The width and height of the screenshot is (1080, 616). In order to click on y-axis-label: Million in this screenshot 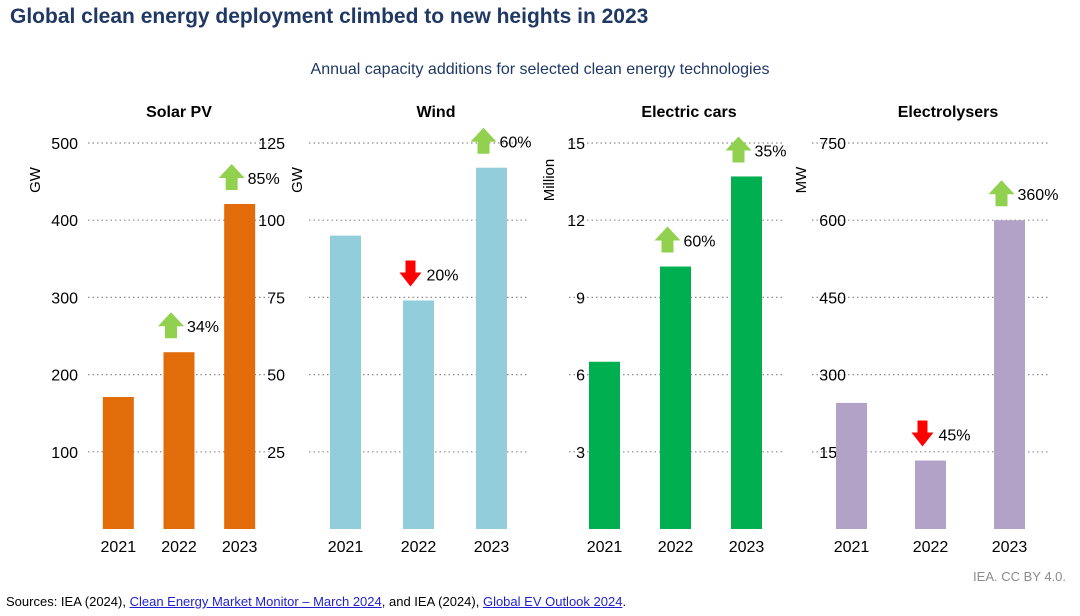, I will do `click(549, 180)`.